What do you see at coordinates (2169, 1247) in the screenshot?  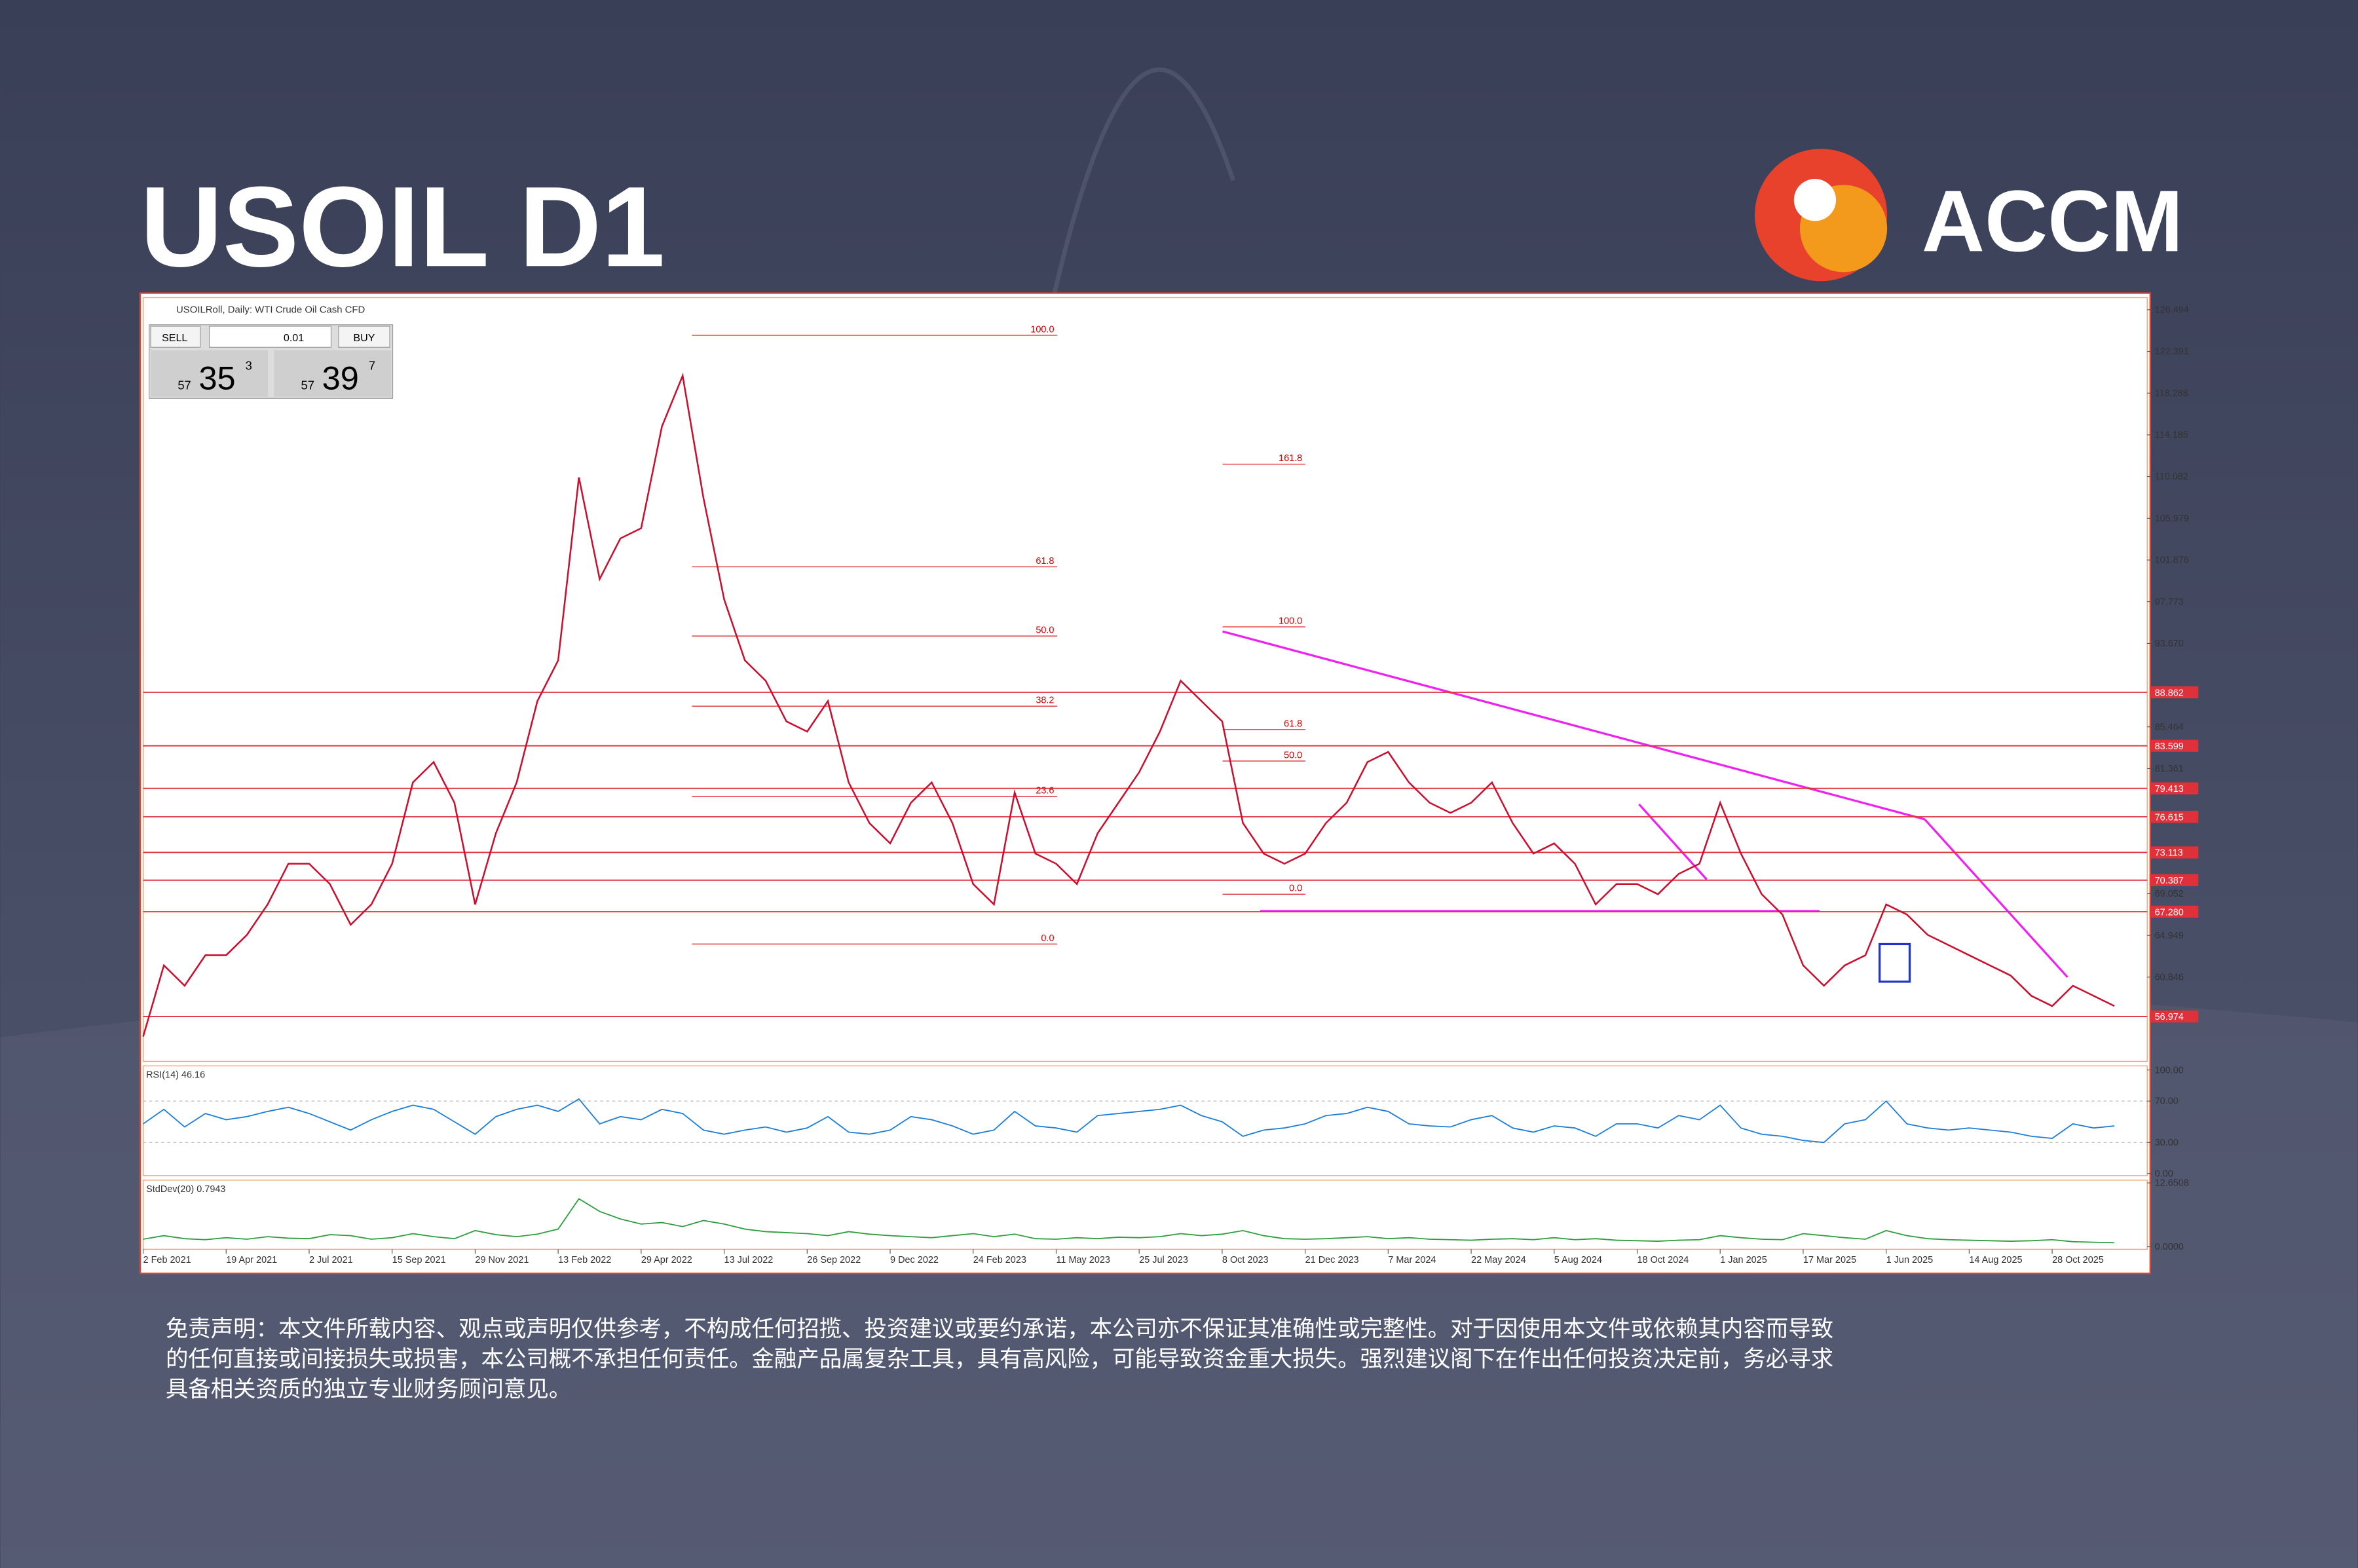 I see `y-tick-label: 0.0000` at bounding box center [2169, 1247].